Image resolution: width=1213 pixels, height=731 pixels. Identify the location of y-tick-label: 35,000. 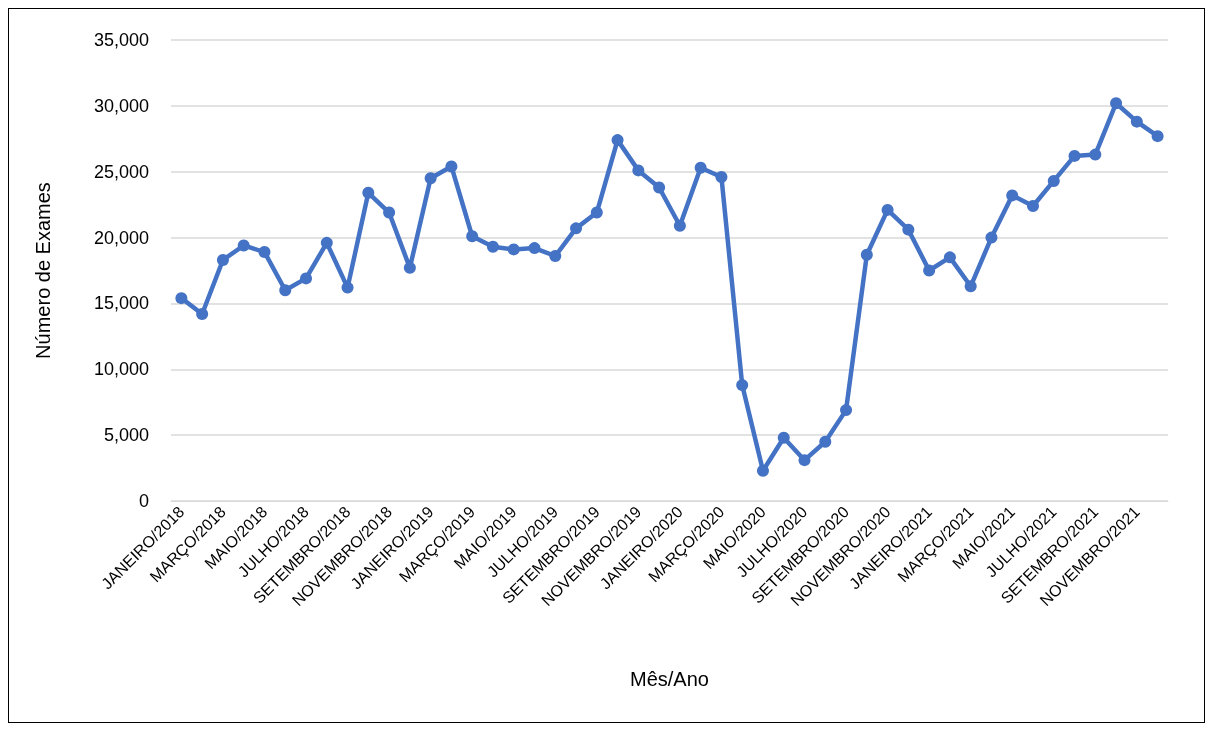
(121, 40).